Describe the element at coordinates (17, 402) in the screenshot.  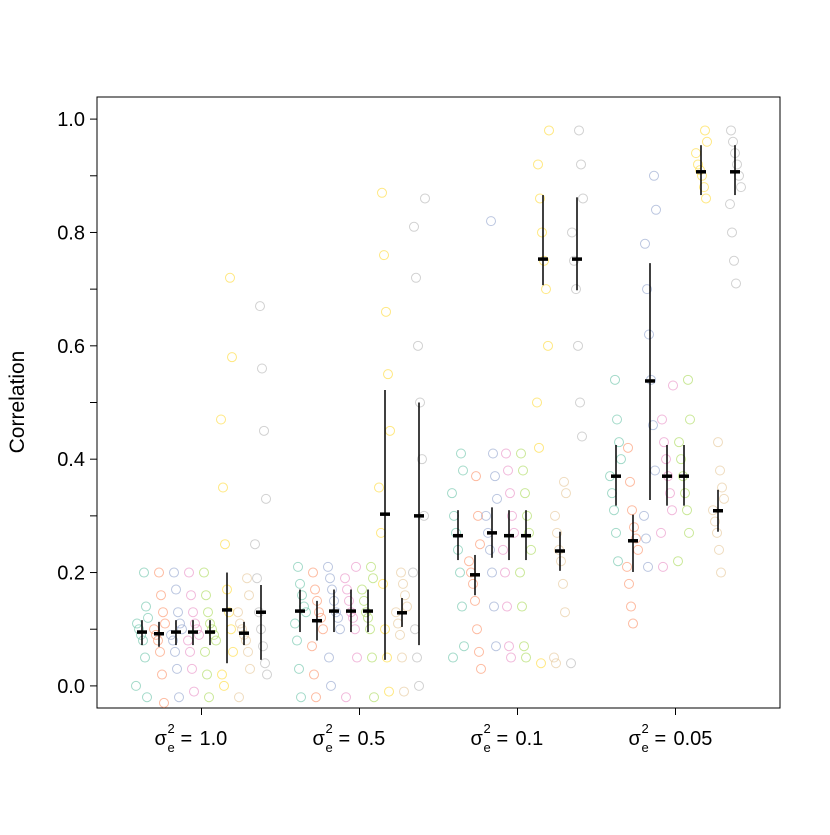
I see `y-axis-label: Correlation` at that location.